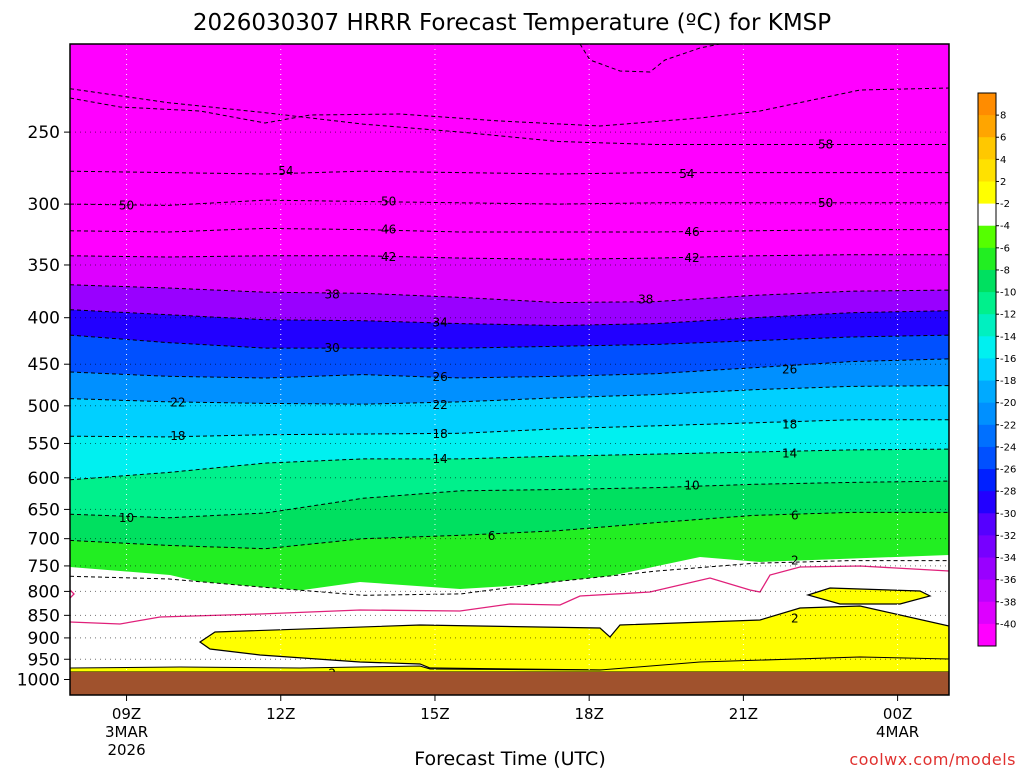 The height and width of the screenshot is (768, 1024). Describe the element at coordinates (509, 595) in the screenshot. I see `dewpoint-line` at that location.